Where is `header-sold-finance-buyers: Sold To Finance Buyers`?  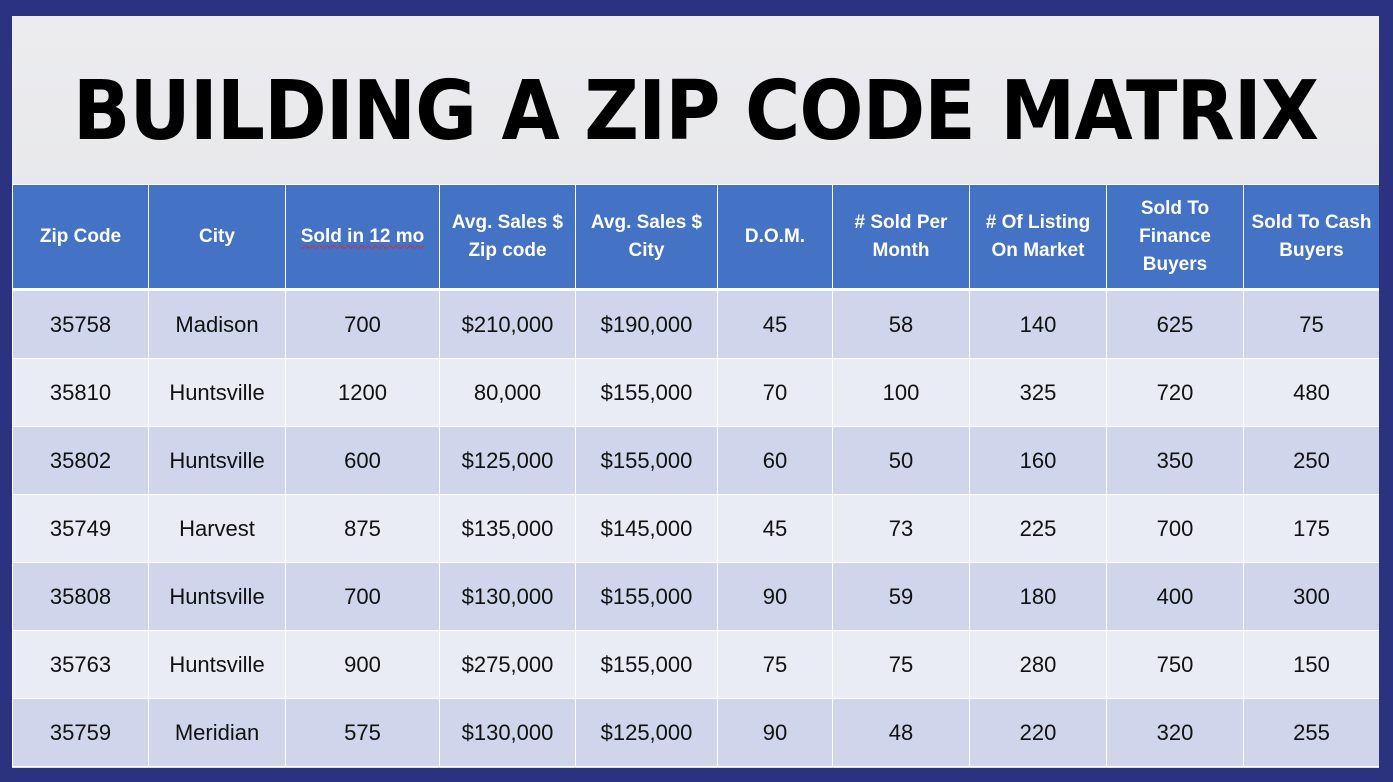 header-sold-finance-buyers: Sold To Finance Buyers is located at coordinates (1175, 237).